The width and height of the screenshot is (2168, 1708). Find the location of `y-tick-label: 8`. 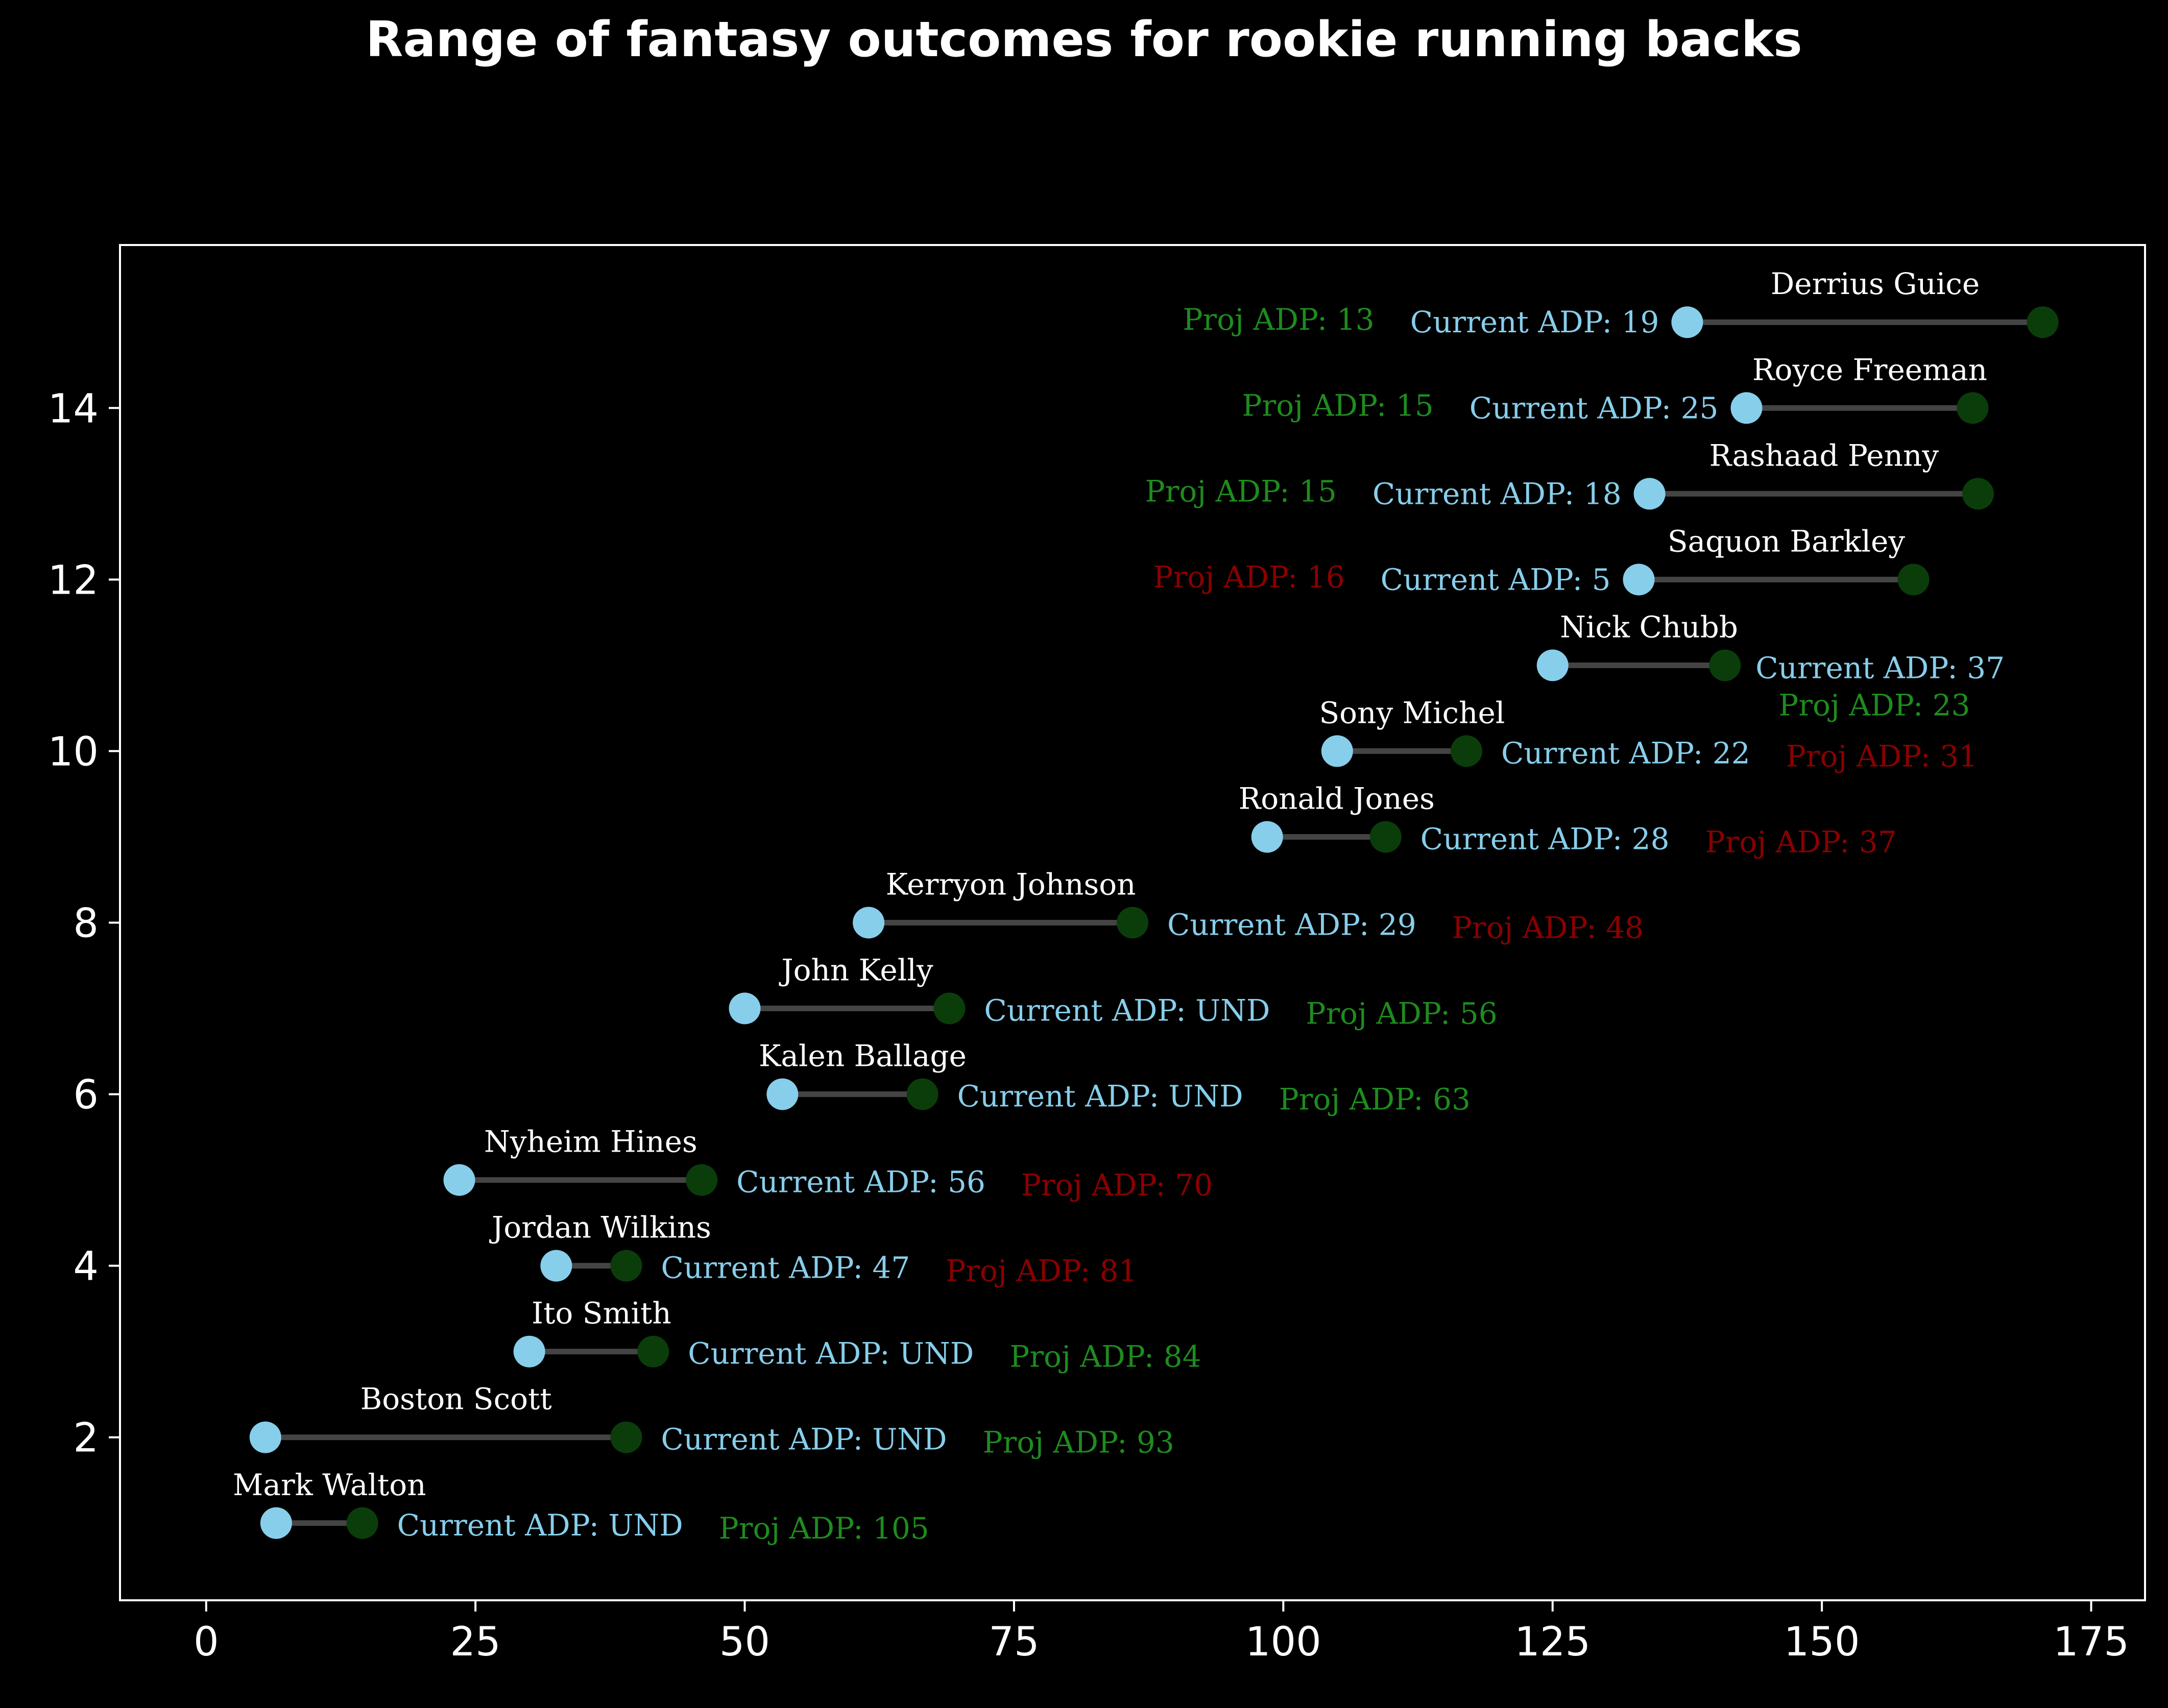

y-tick-label: 8 is located at coordinates (86, 924).